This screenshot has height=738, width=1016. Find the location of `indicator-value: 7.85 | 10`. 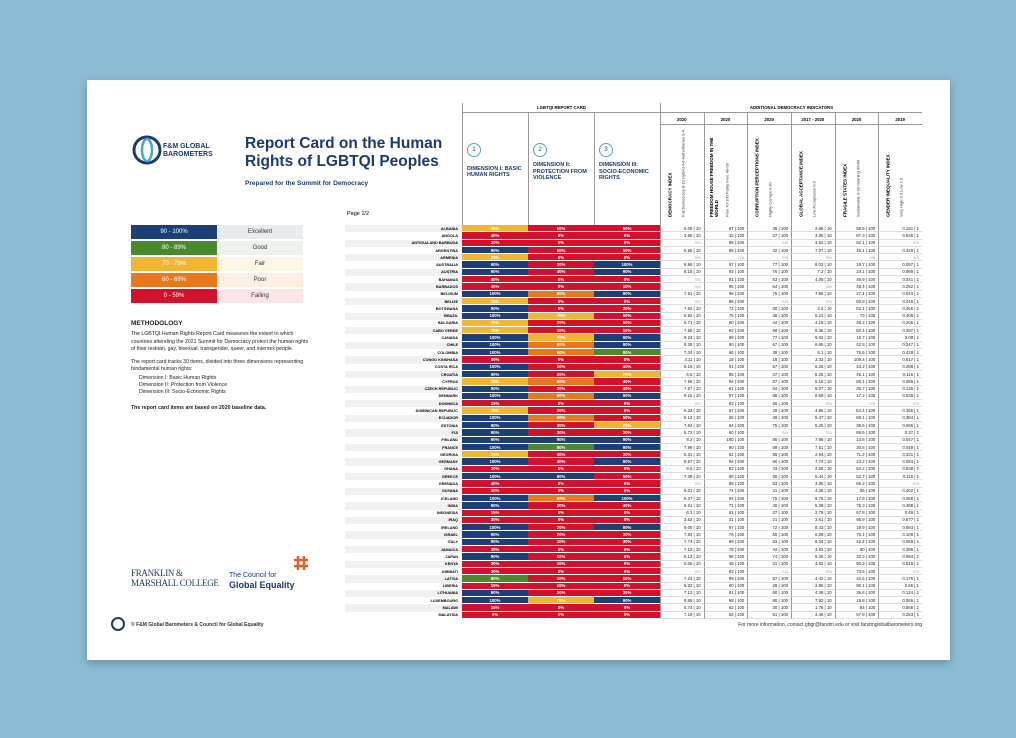

indicator-value: 7.85 | 10 is located at coordinates (813, 294).